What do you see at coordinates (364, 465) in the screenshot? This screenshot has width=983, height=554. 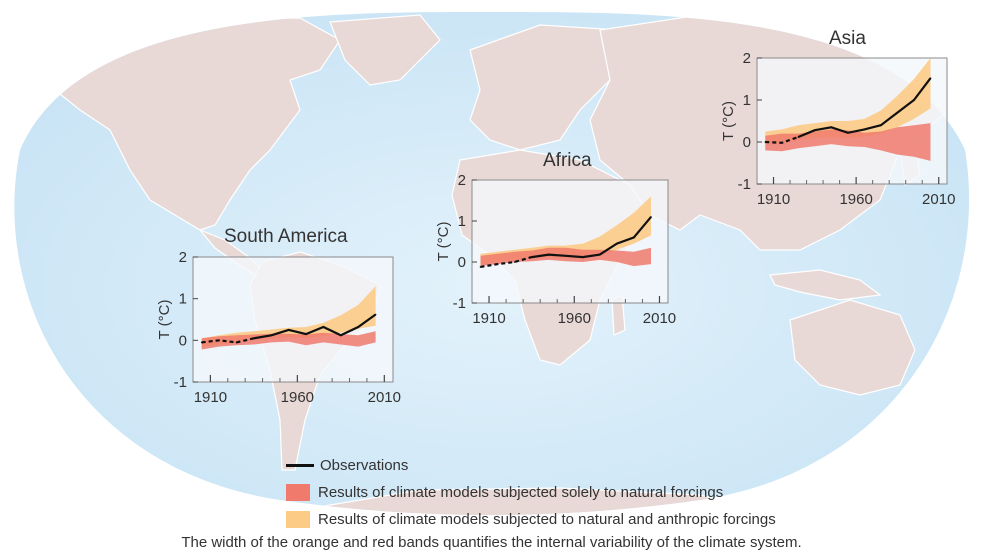 I see `legend-observations-label: Observations` at bounding box center [364, 465].